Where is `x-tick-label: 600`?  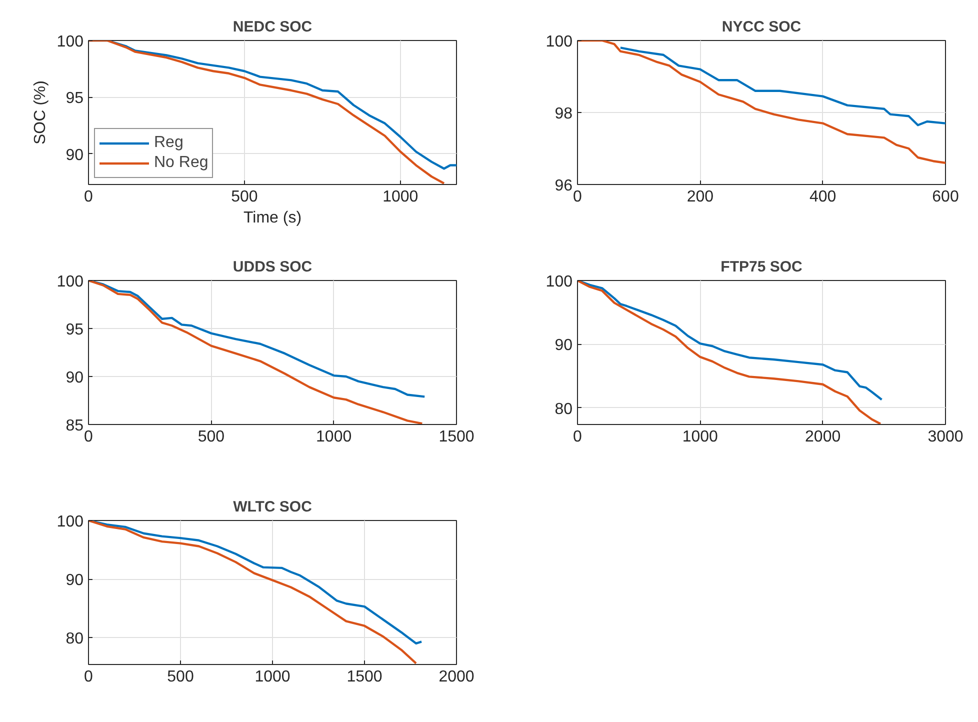
x-tick-label: 600 is located at coordinates (945, 197).